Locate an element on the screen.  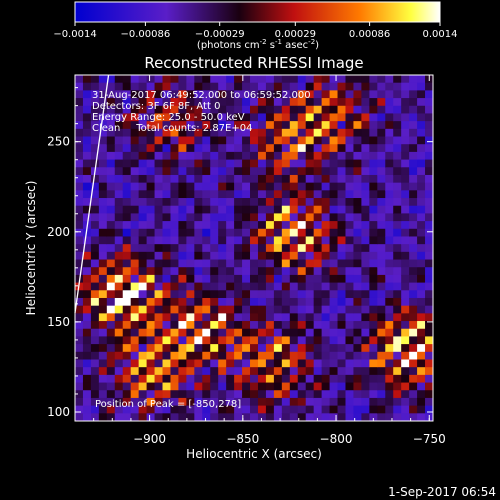
info-energy-range: Energy Range: 25.0 - 50.0 keV is located at coordinates (168, 117).